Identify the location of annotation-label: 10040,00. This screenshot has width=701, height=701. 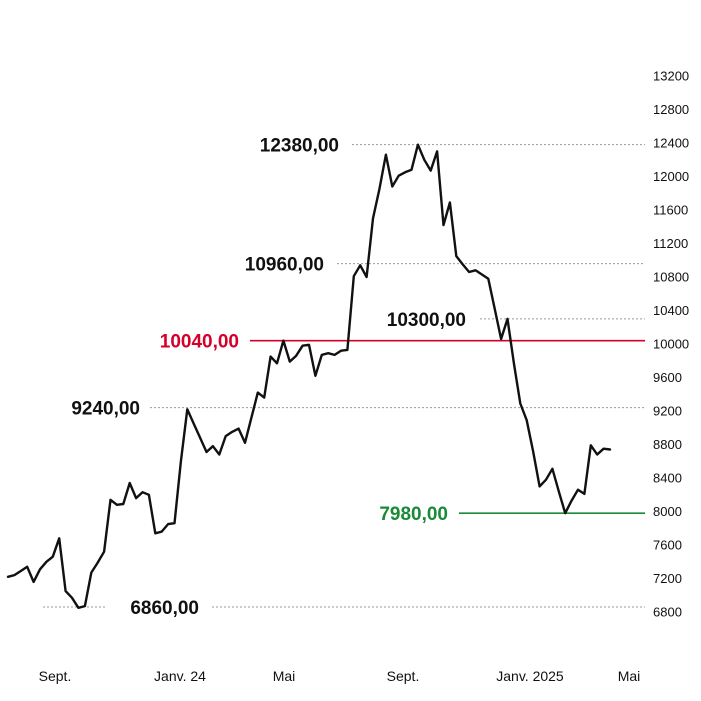
(199, 342).